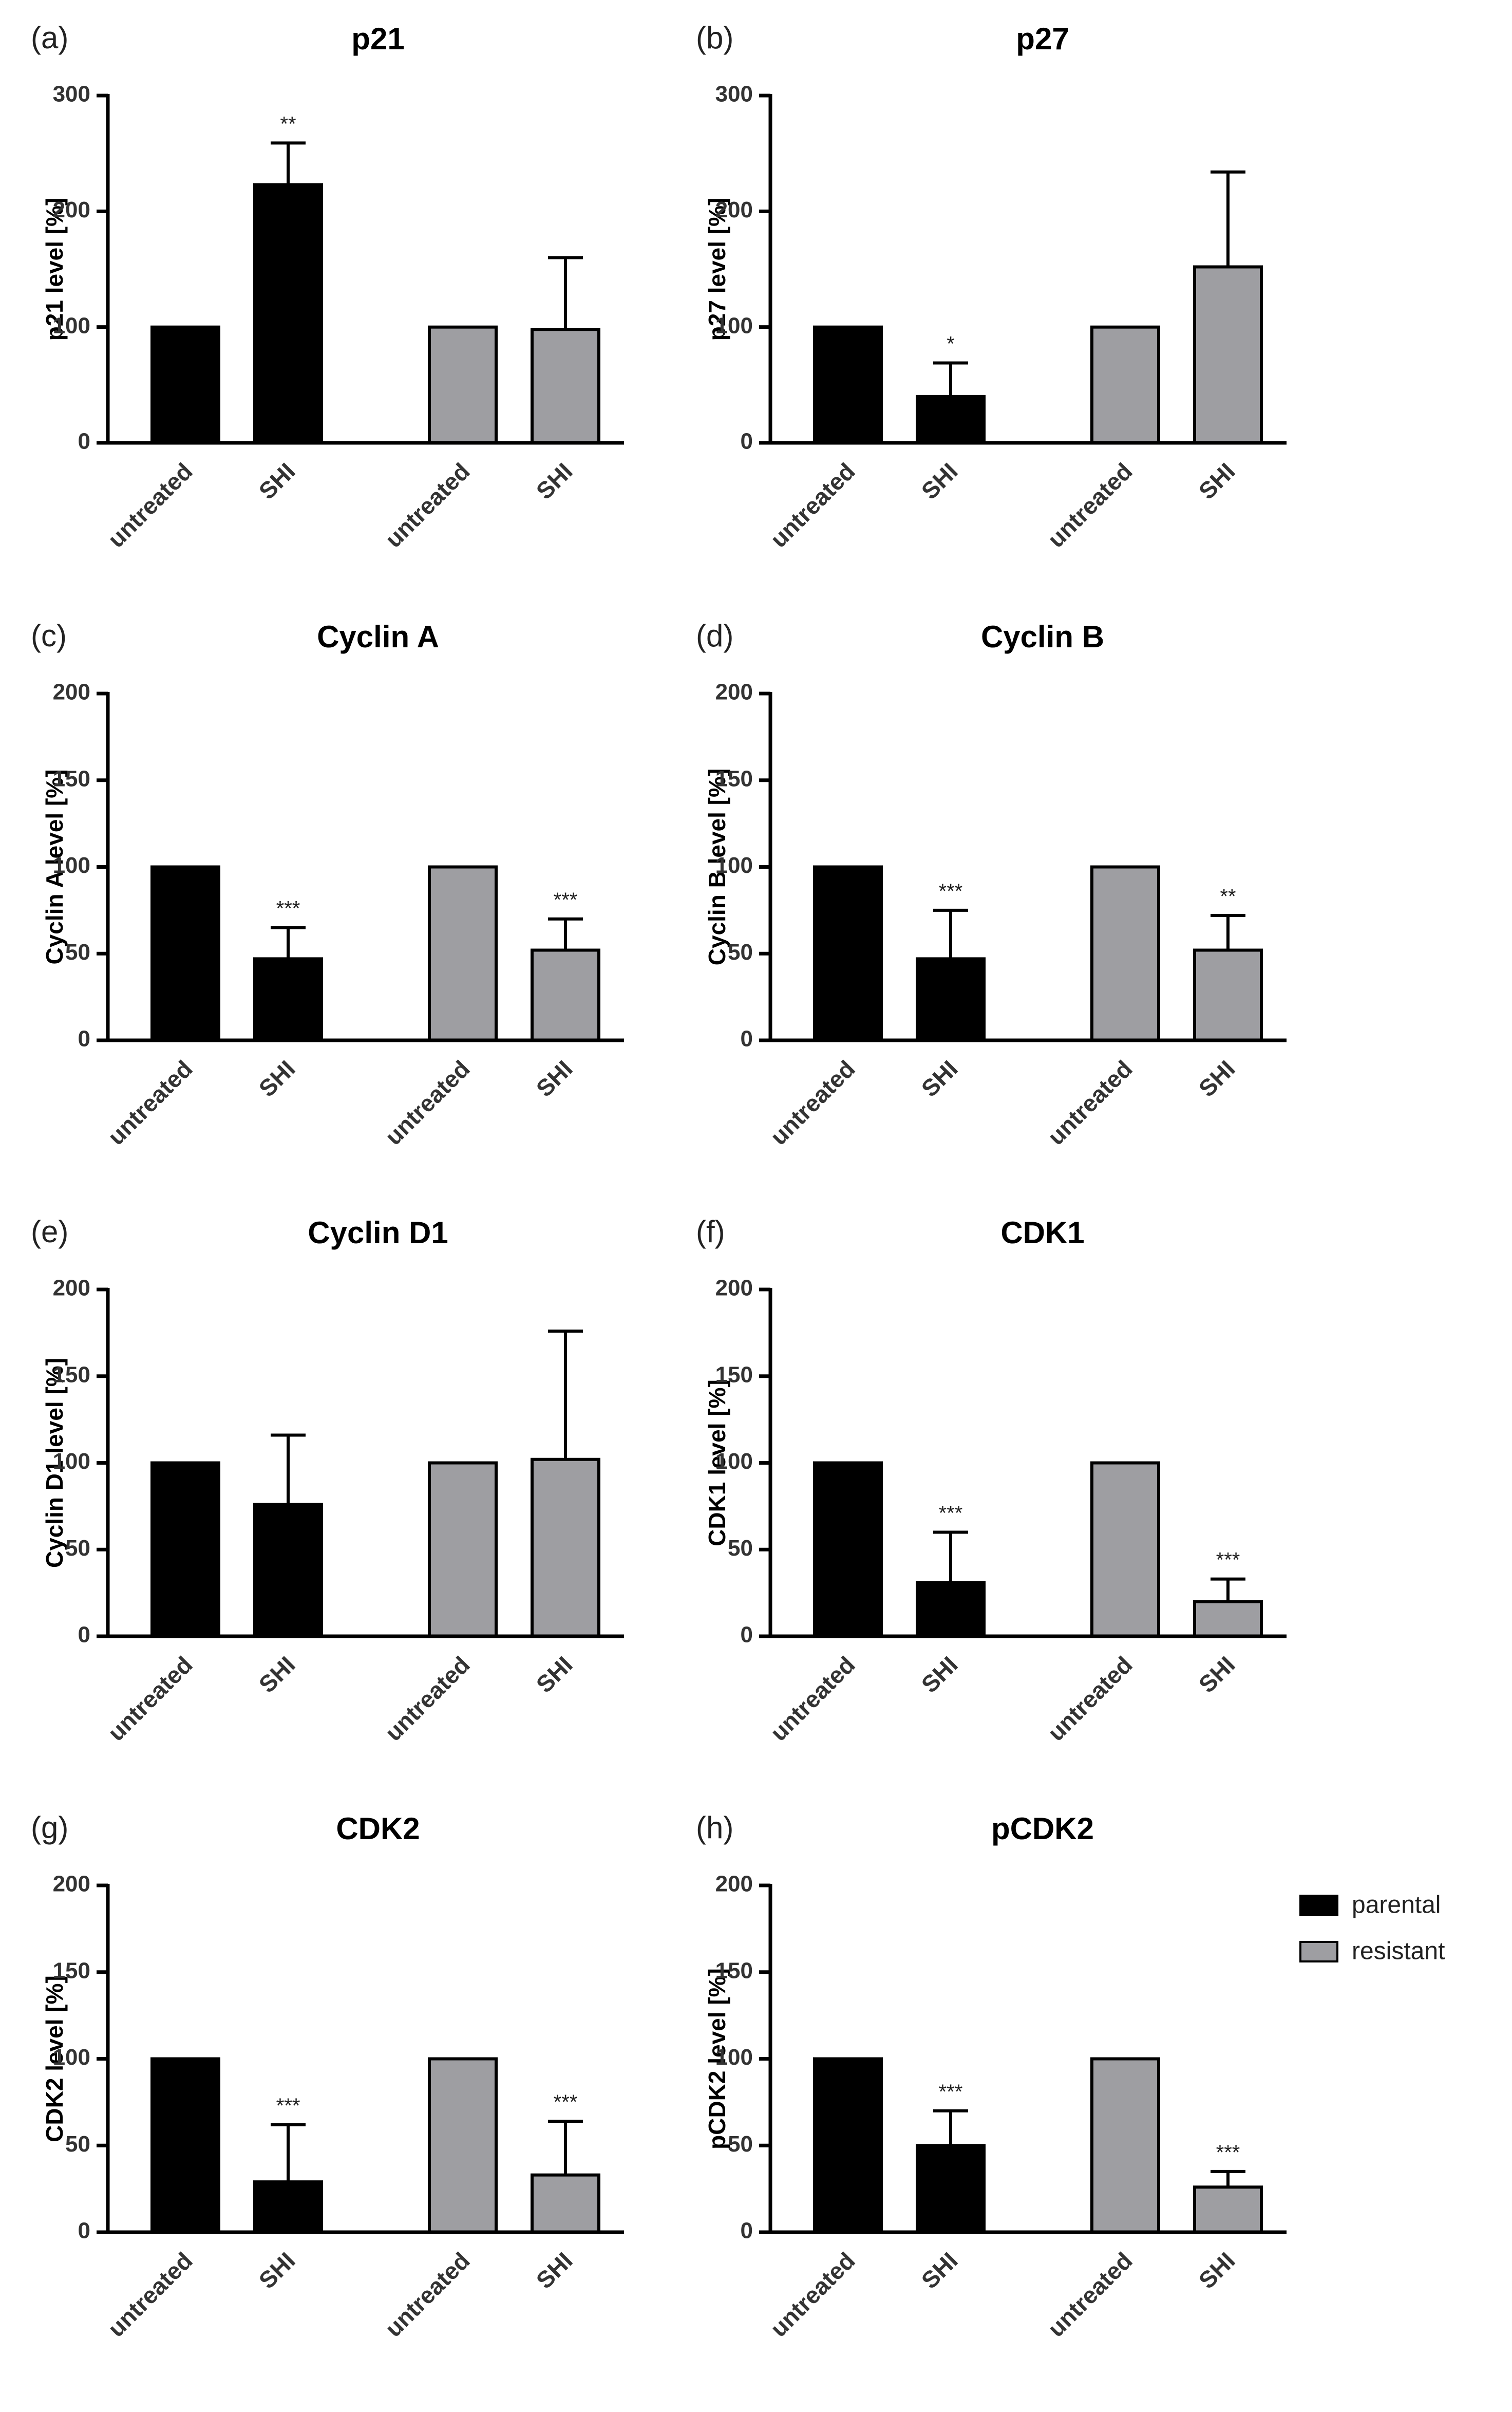 The image size is (1512, 2412). What do you see at coordinates (554, 481) in the screenshot?
I see `chart-a-xtick-label-4: SHI` at bounding box center [554, 481].